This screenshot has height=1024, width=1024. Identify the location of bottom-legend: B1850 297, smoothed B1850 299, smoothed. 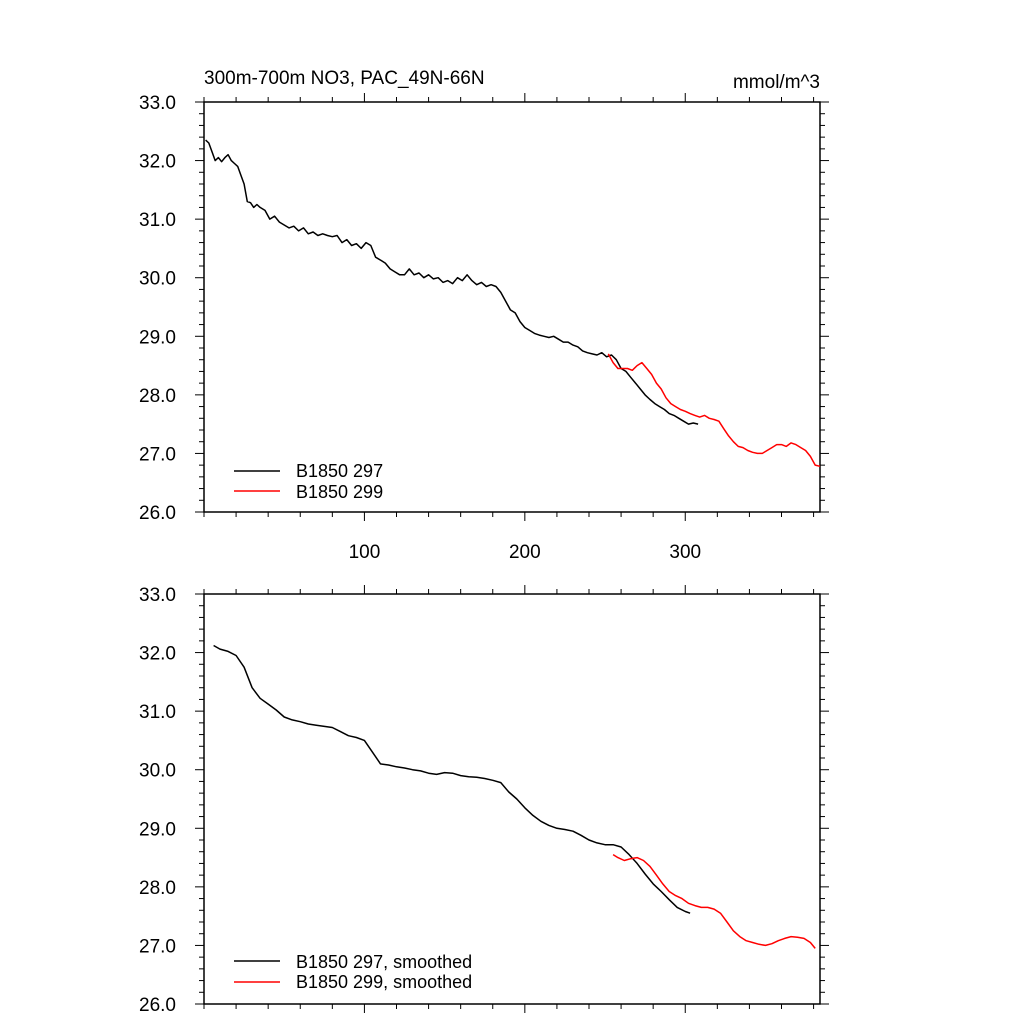
(353, 972).